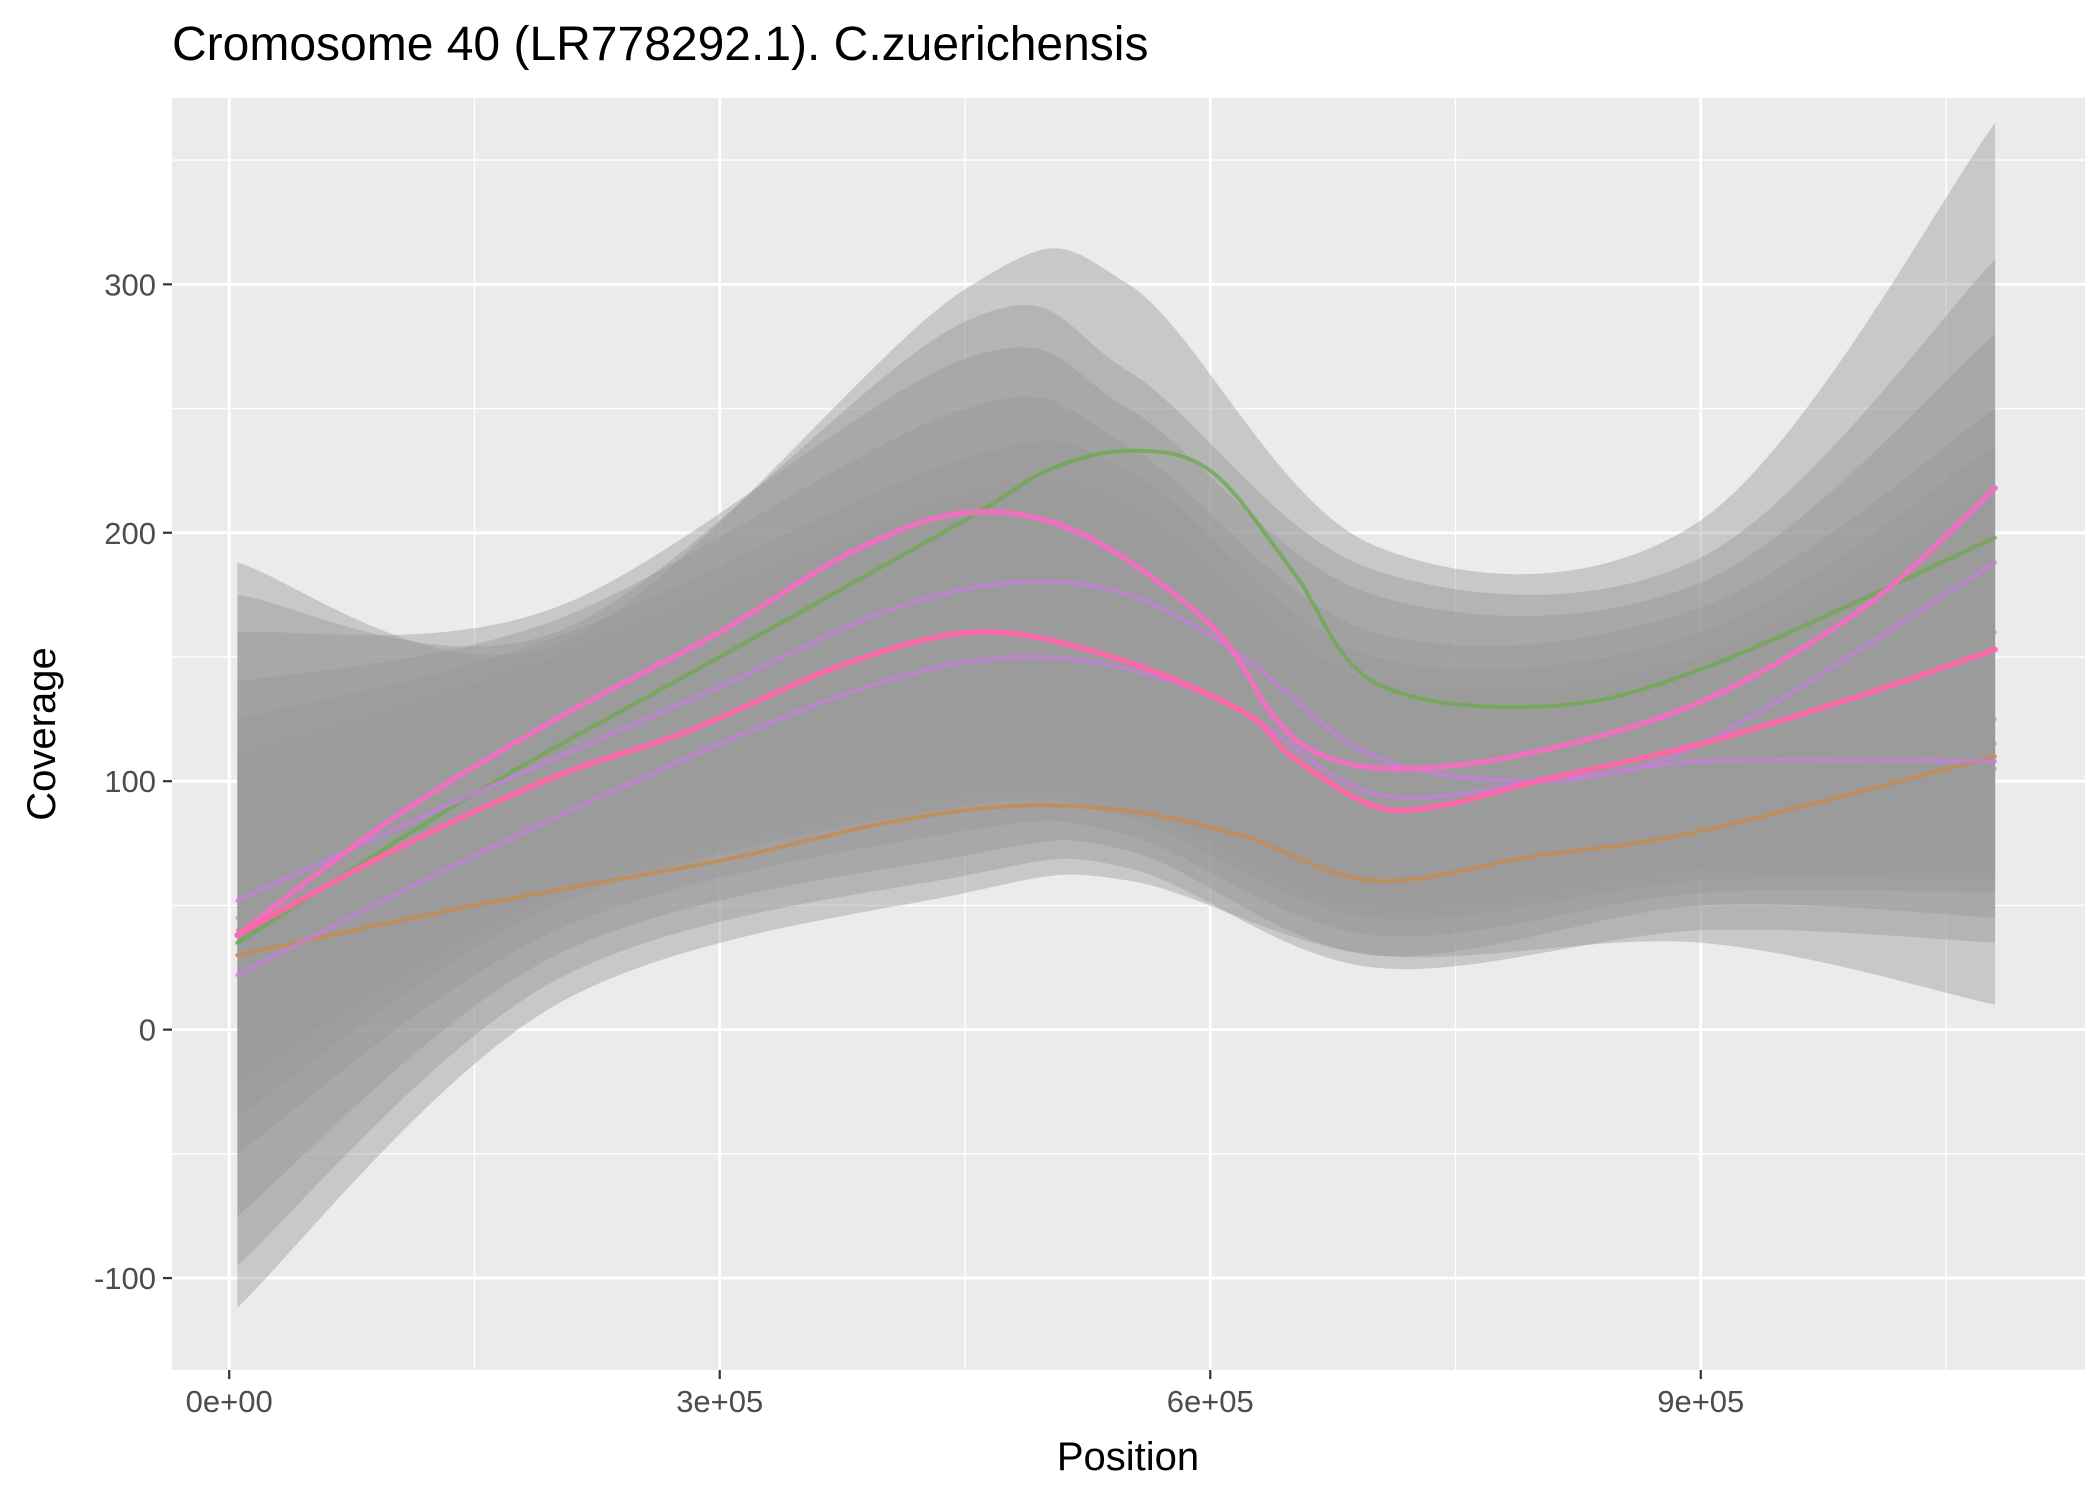 This screenshot has width=2100, height=1499. I want to click on x-axis-title: Position, so click(1128, 1457).